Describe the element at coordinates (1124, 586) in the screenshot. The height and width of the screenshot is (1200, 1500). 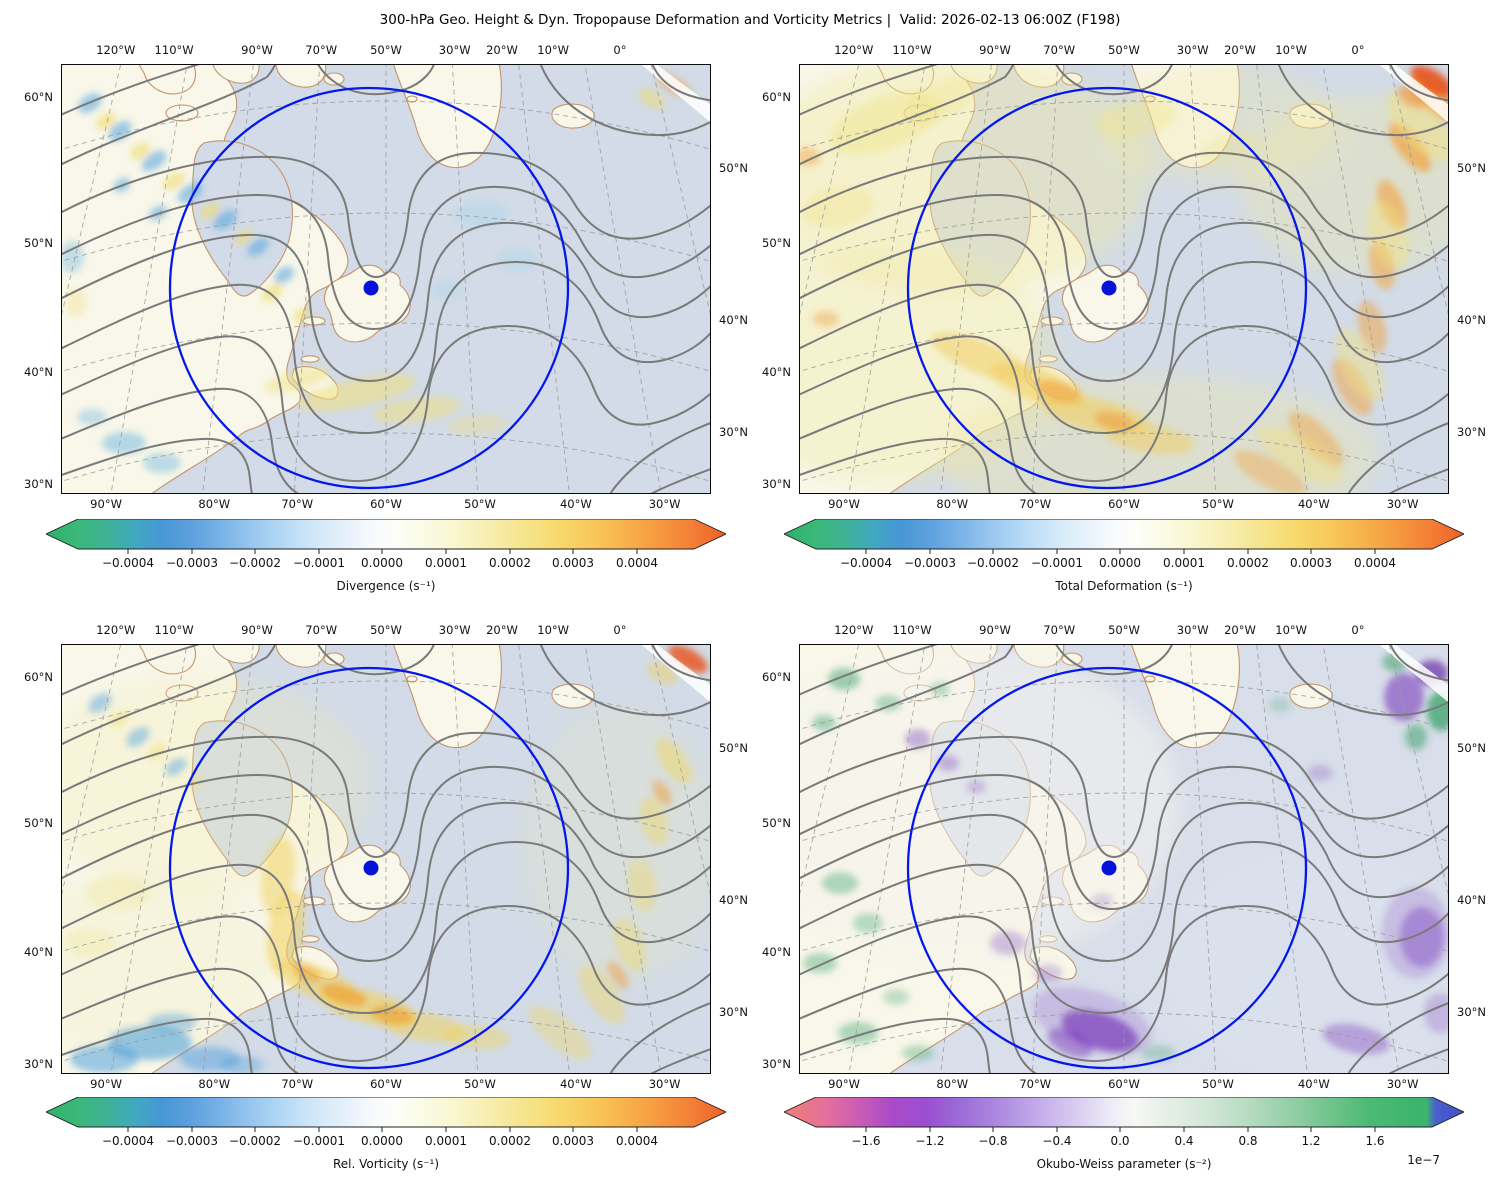
I see `colorbar-label: Total Deformation (s⁻¹)` at that location.